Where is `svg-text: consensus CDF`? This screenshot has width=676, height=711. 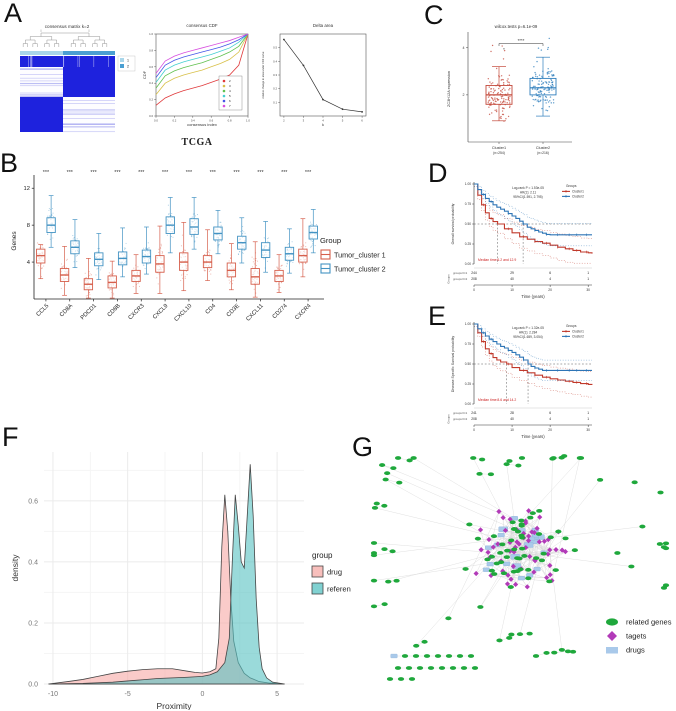
svg-text: consensus CDF is located at coordinates (202, 25).